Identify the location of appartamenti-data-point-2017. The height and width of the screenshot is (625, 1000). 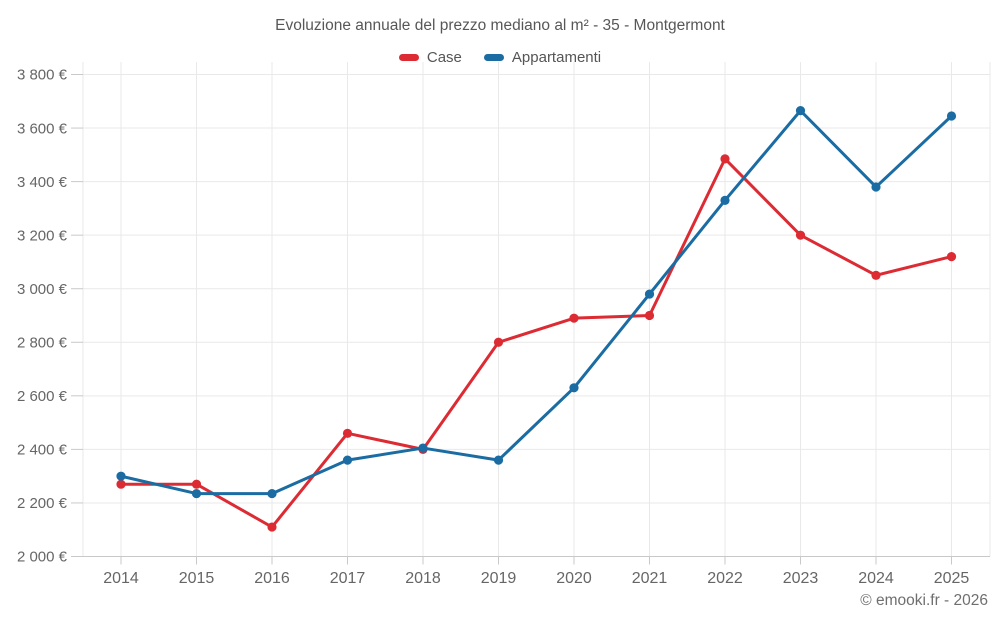
(347, 460).